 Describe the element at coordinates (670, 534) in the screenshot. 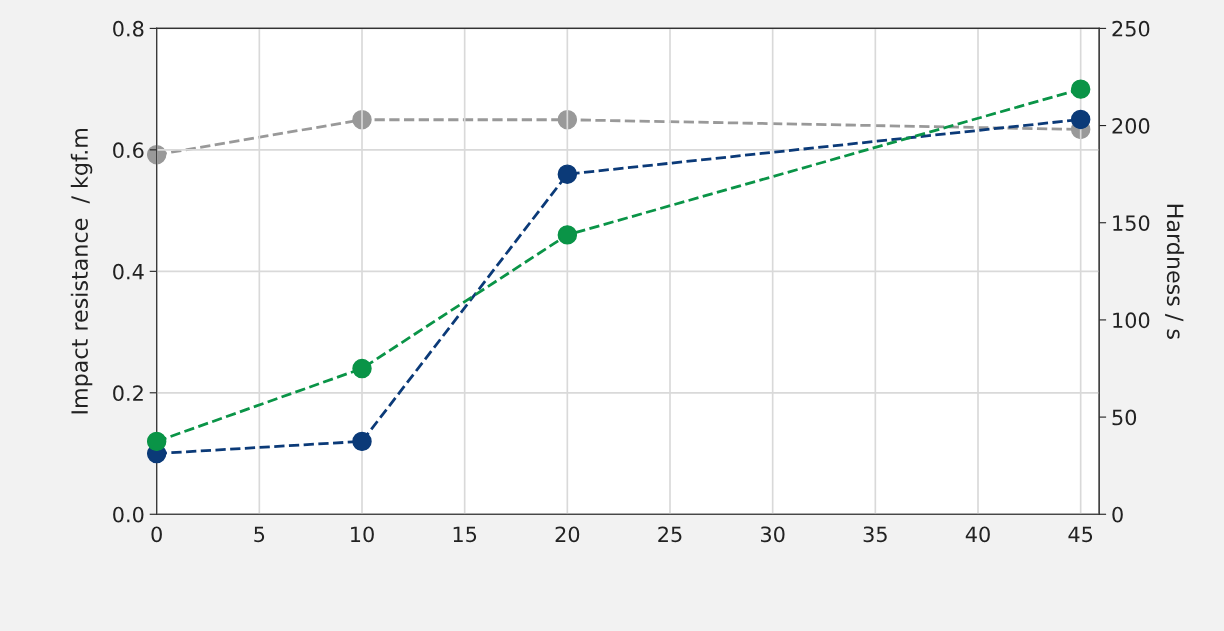

I see `x-tick-label: 25` at that location.